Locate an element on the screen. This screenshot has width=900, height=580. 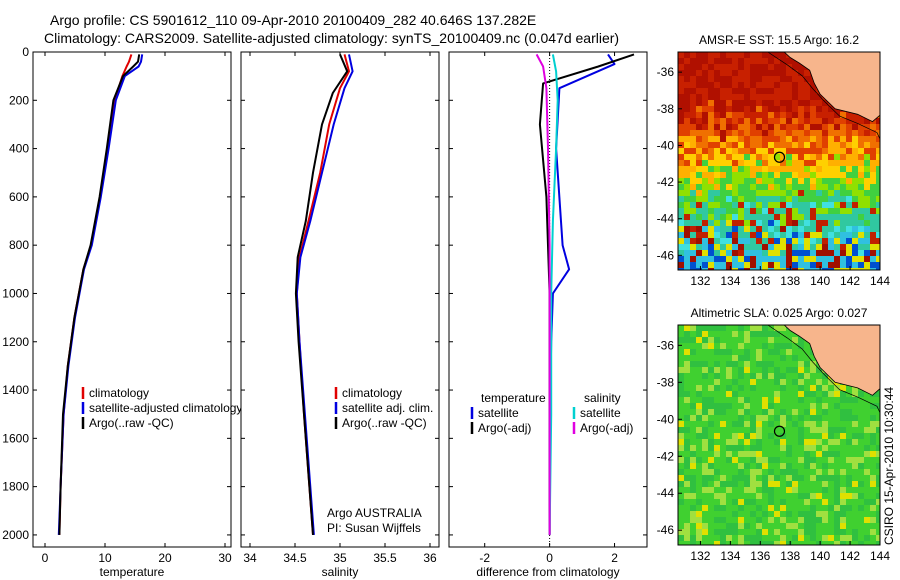
depth-tick-label: 1400 is located at coordinates (15, 390).